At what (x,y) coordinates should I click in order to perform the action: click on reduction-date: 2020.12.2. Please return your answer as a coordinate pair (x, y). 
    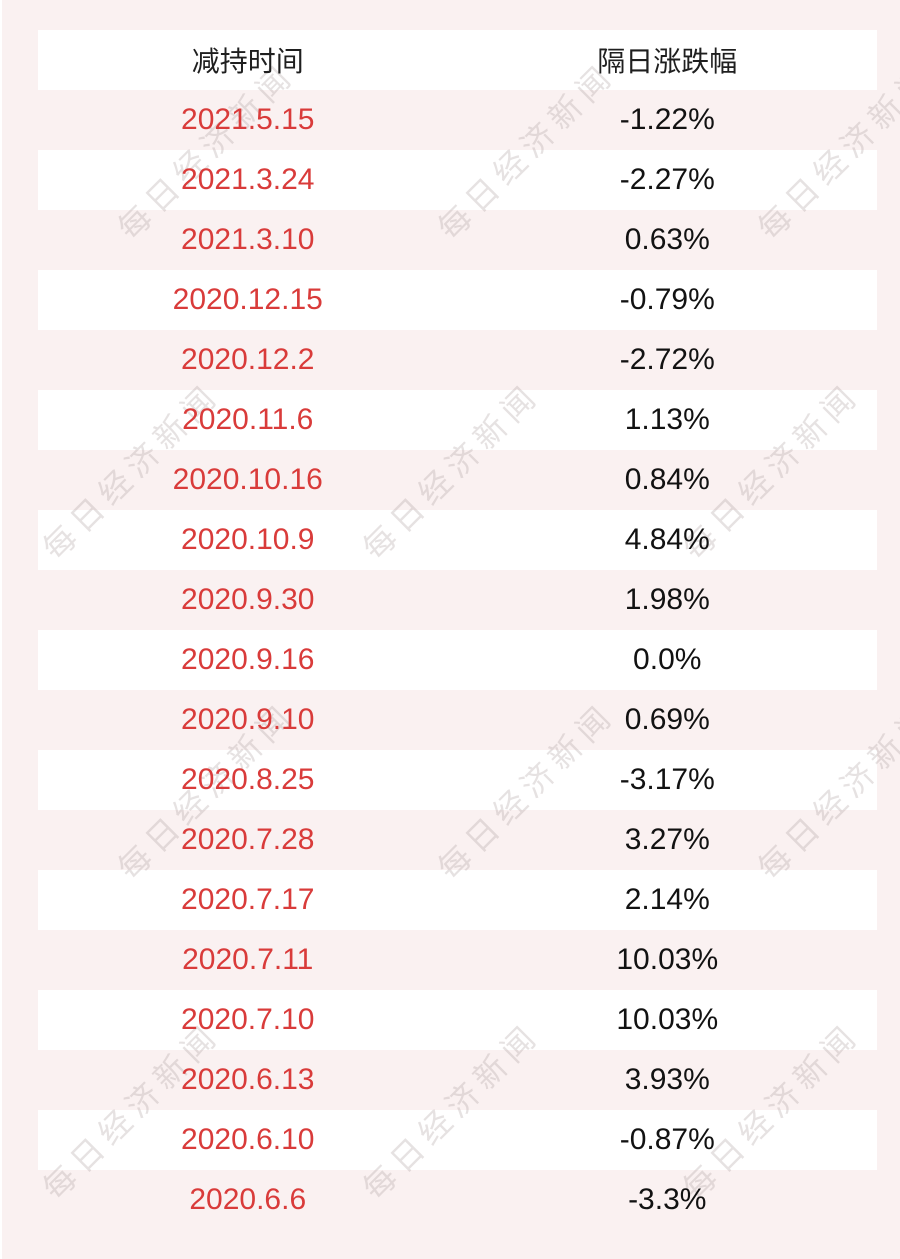
    Looking at the image, I should click on (248, 359).